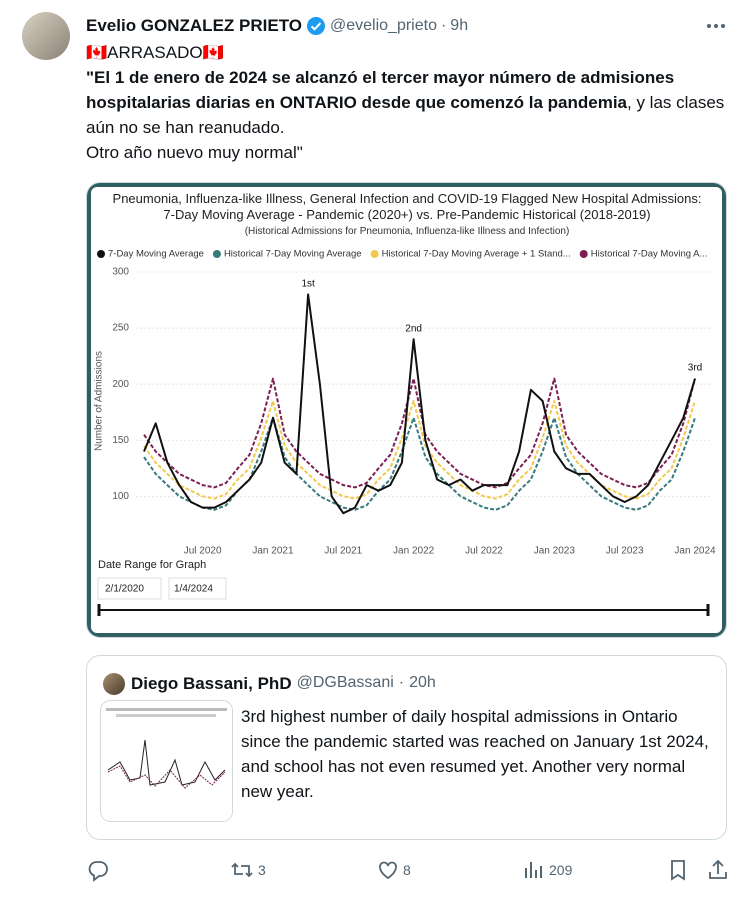 The width and height of the screenshot is (752, 900). Describe the element at coordinates (316, 26) in the screenshot. I see `verified-badge` at that location.